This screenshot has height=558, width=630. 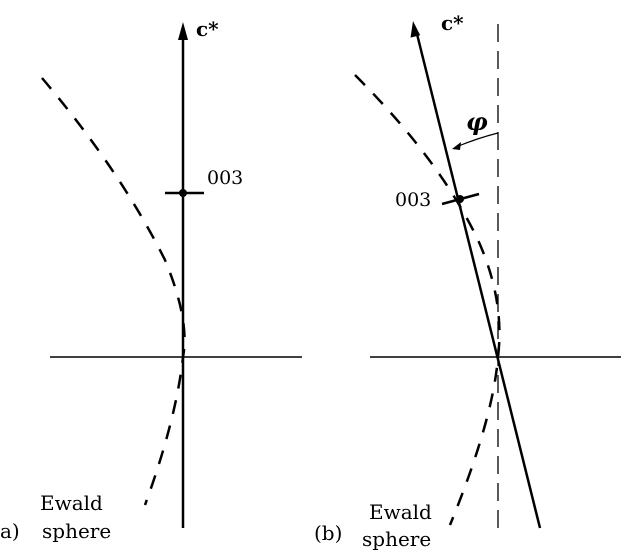 What do you see at coordinates (225, 178) in the screenshot?
I see `panel-a-reflection-label: 003` at bounding box center [225, 178].